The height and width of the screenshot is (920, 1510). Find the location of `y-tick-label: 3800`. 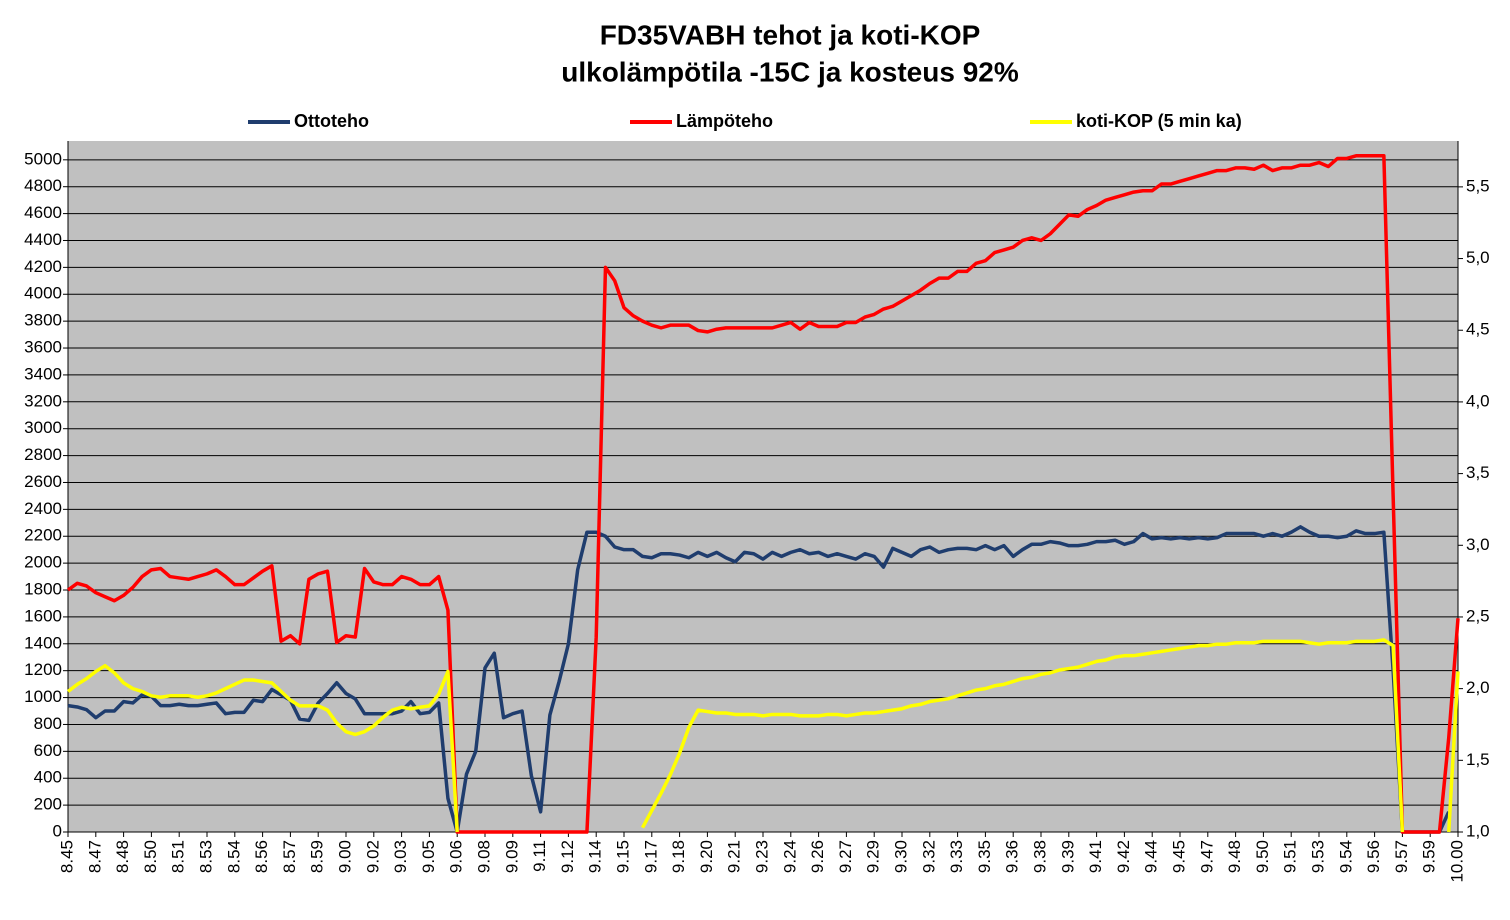

y-tick-label: 3800 is located at coordinates (43, 320).